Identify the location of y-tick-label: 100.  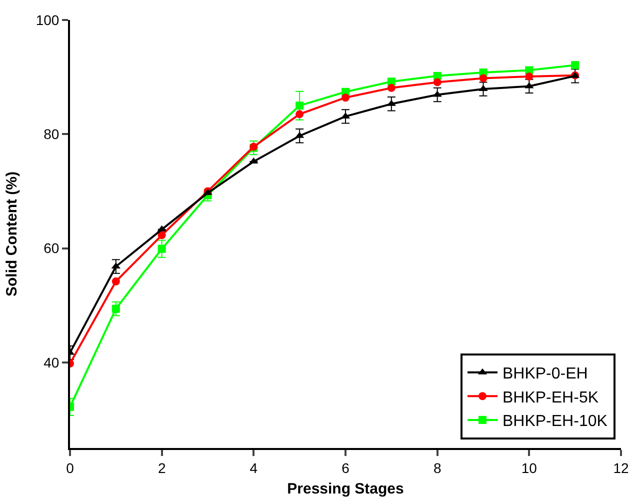
(48, 20).